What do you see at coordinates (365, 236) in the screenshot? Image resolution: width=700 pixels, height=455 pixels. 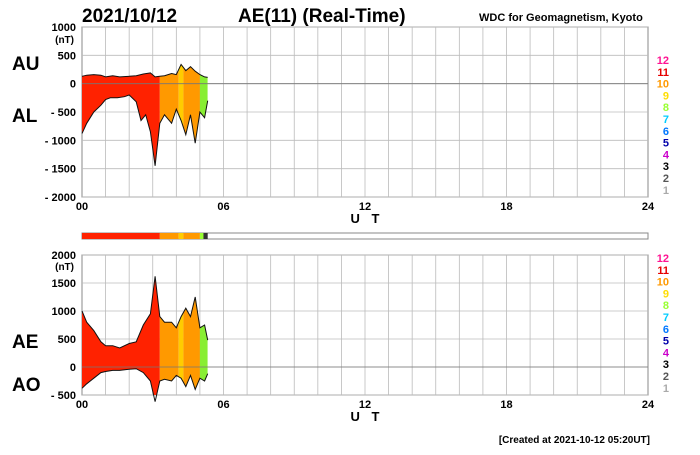 I see `station-coverage-bar` at bounding box center [365, 236].